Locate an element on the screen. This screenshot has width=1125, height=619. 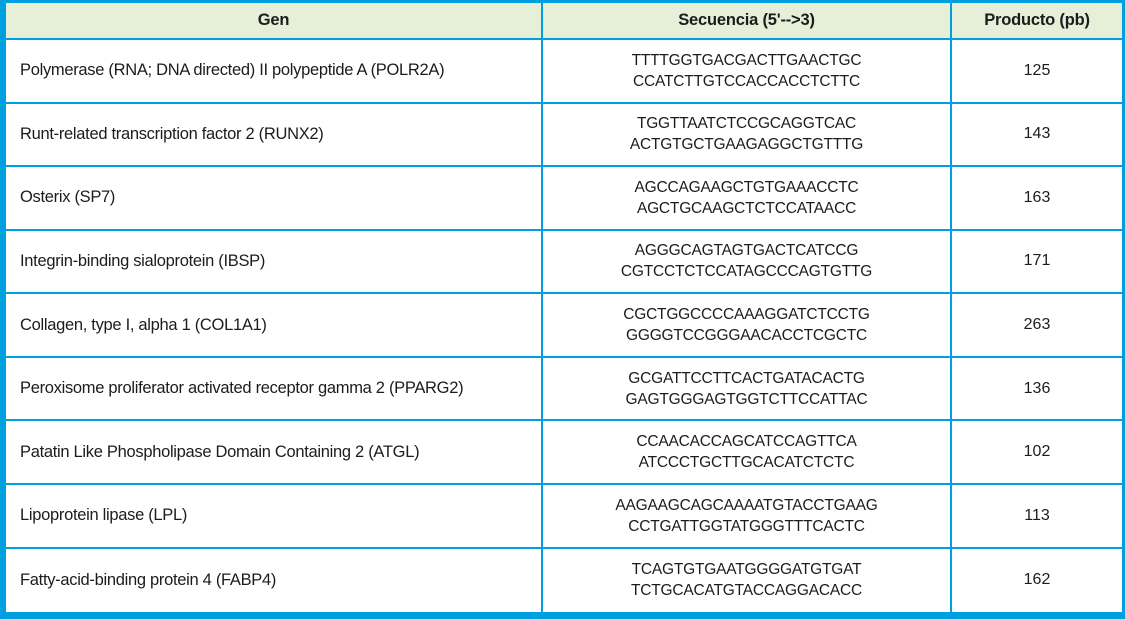
sequence-reverse: CCTGATTGGTATGGGTTTCACTC is located at coordinates (746, 526).